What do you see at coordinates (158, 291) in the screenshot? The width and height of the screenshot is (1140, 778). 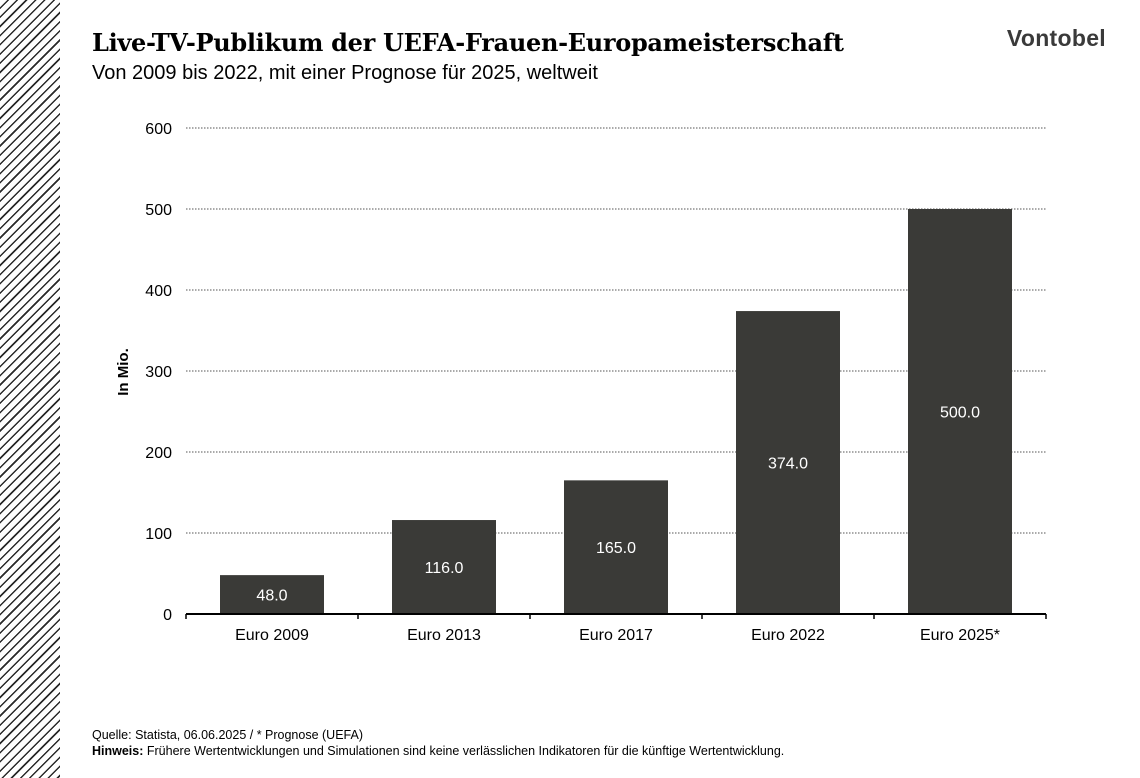 I see `y-tick-label: 400` at bounding box center [158, 291].